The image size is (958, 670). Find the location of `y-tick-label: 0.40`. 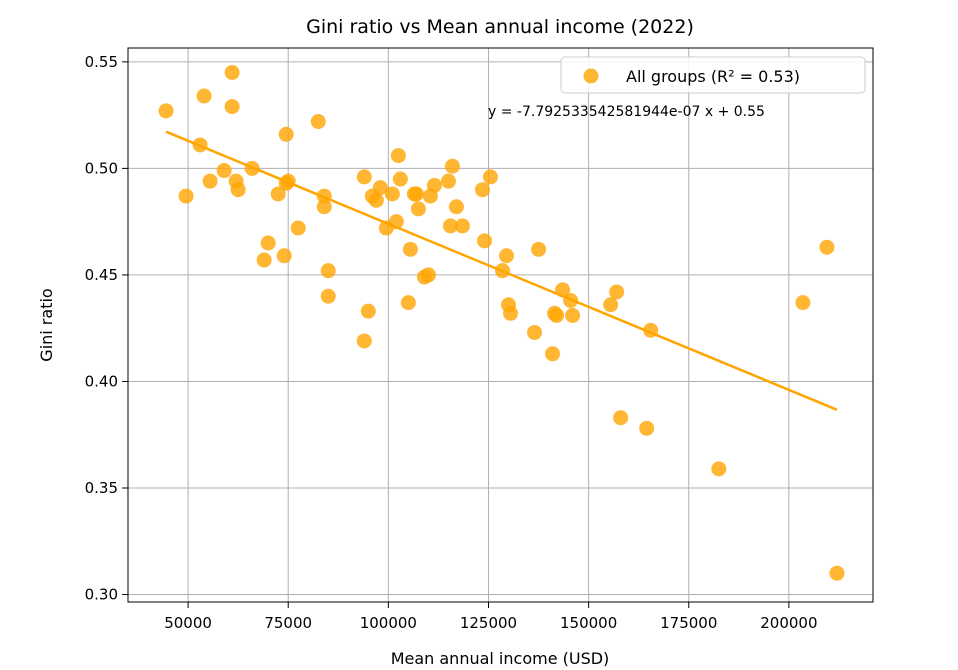

y-tick-label: 0.40 is located at coordinates (101, 381).